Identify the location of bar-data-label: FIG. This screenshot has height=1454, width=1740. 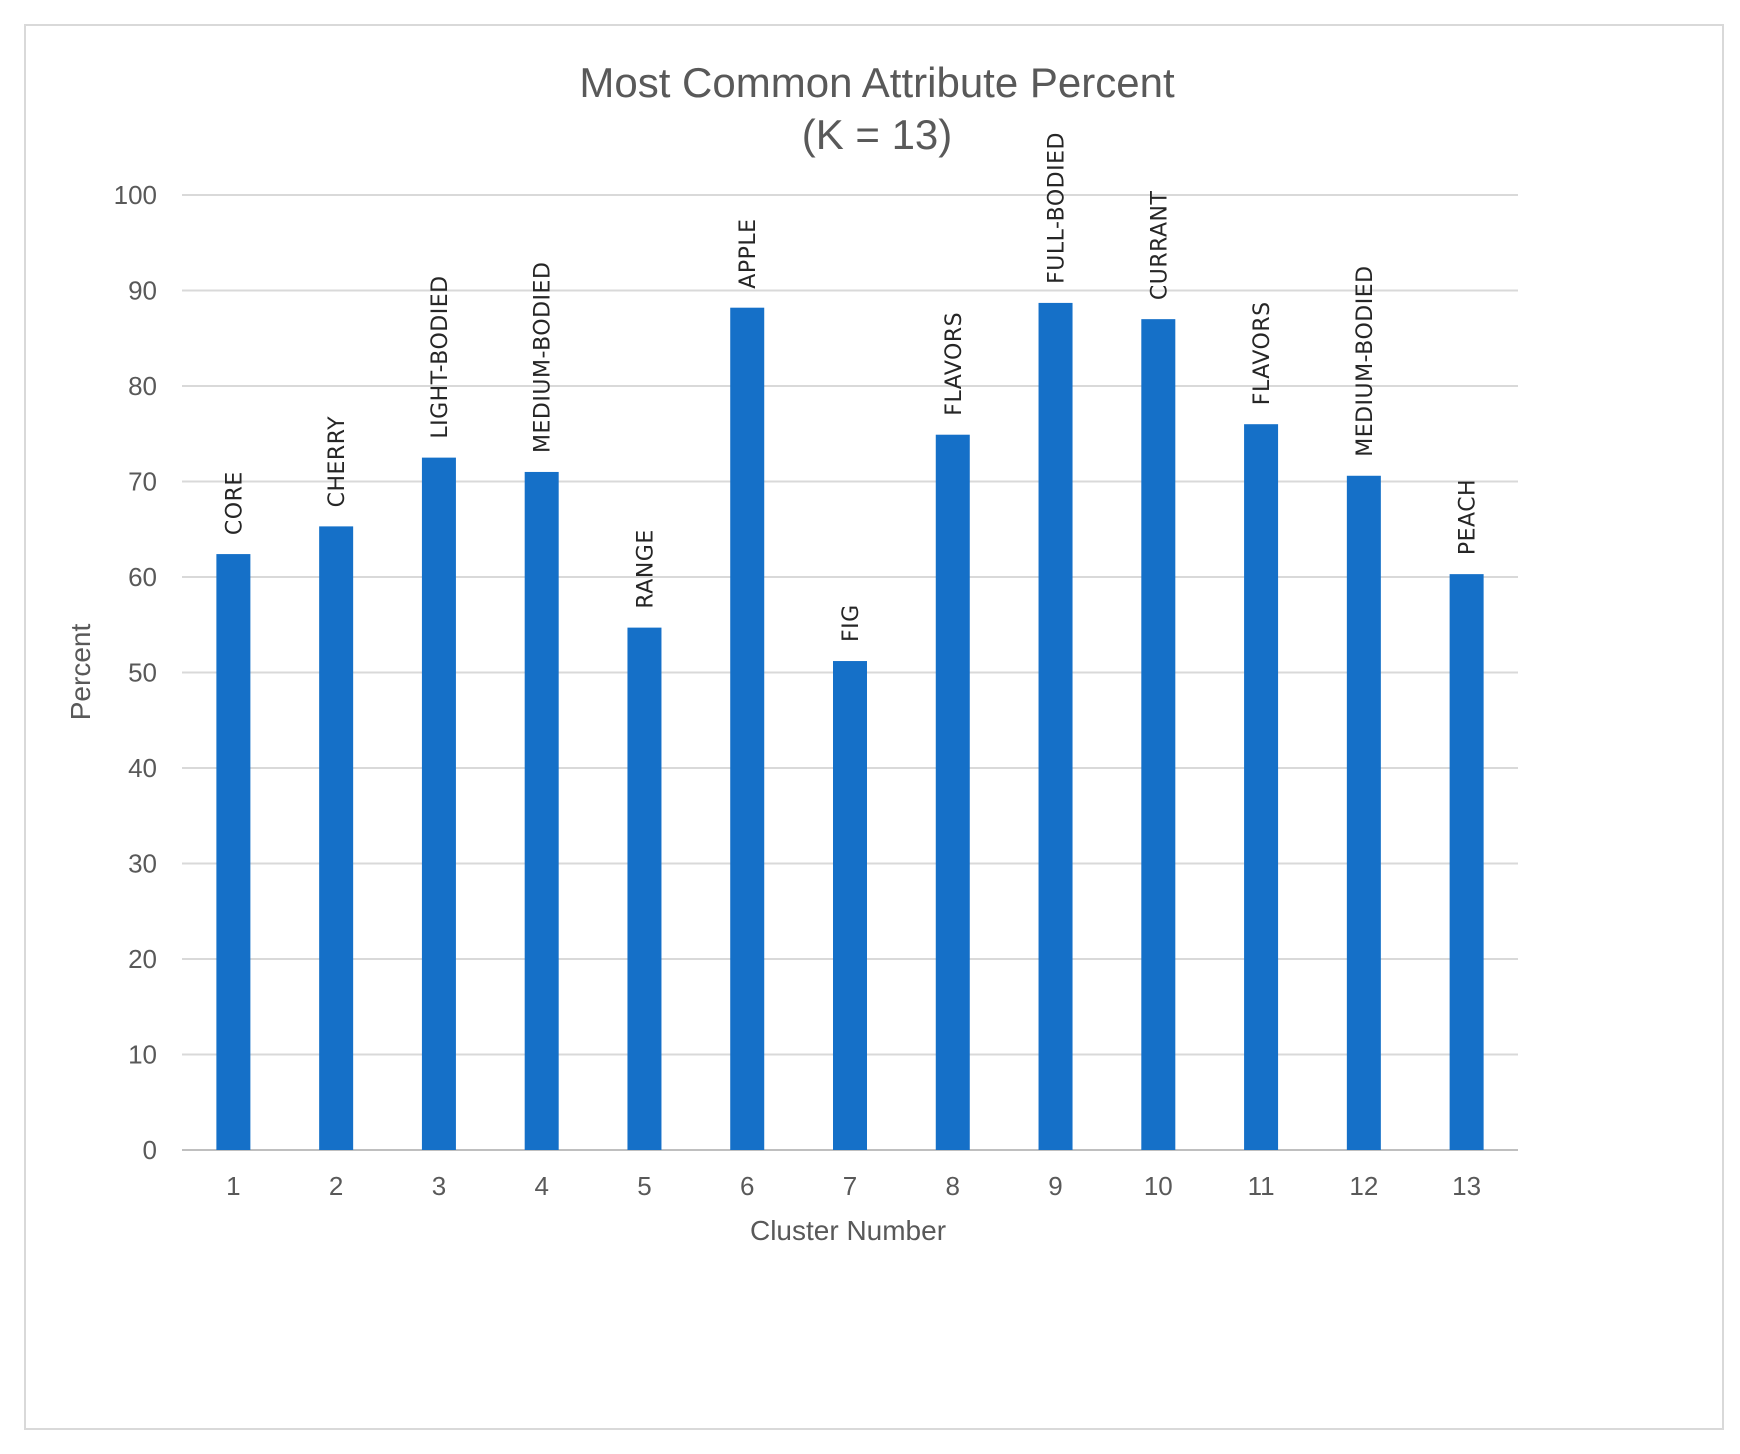
(851, 623).